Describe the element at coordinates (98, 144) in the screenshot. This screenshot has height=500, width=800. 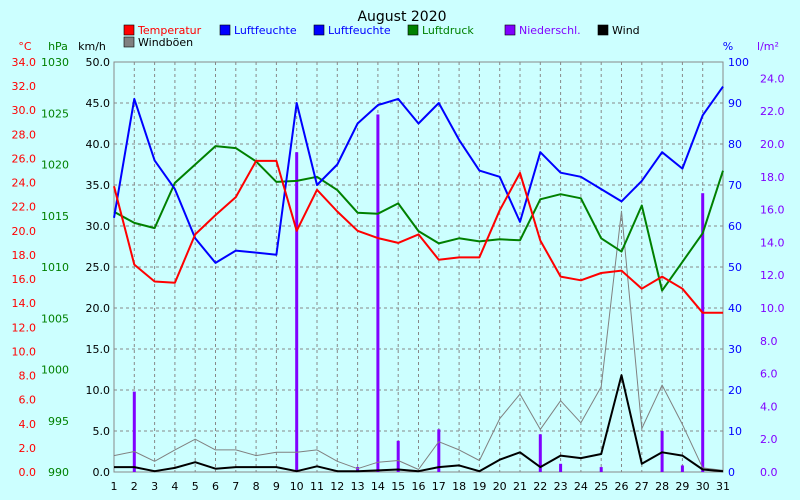
I see `wind-tick-label: 40.0` at that location.